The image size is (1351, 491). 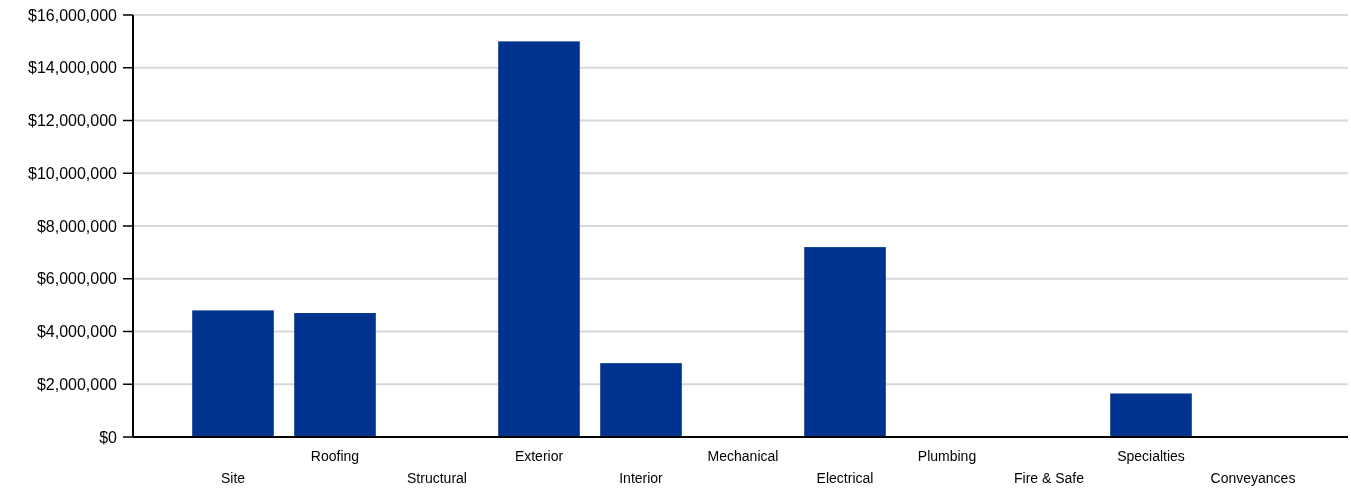 I want to click on y-tick-label: $6,000,000, so click(x=77, y=279).